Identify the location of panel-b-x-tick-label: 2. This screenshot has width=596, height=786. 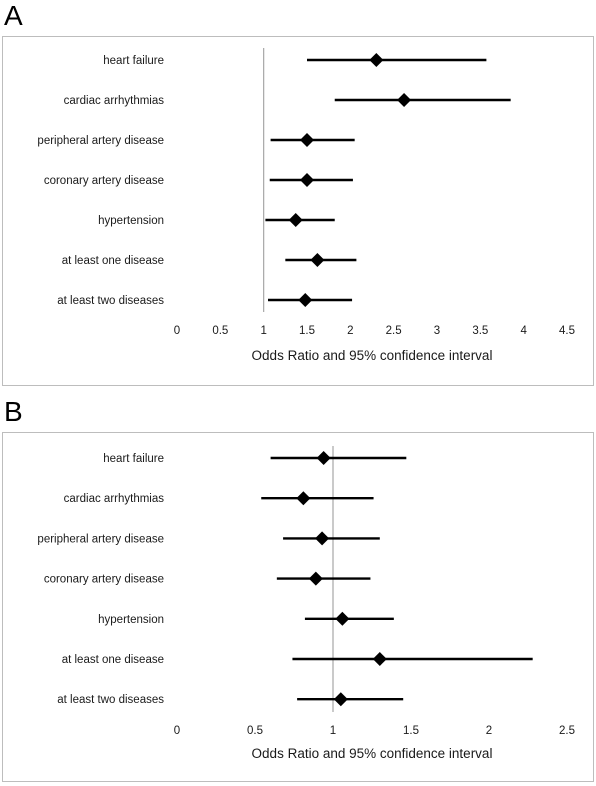
(489, 731).